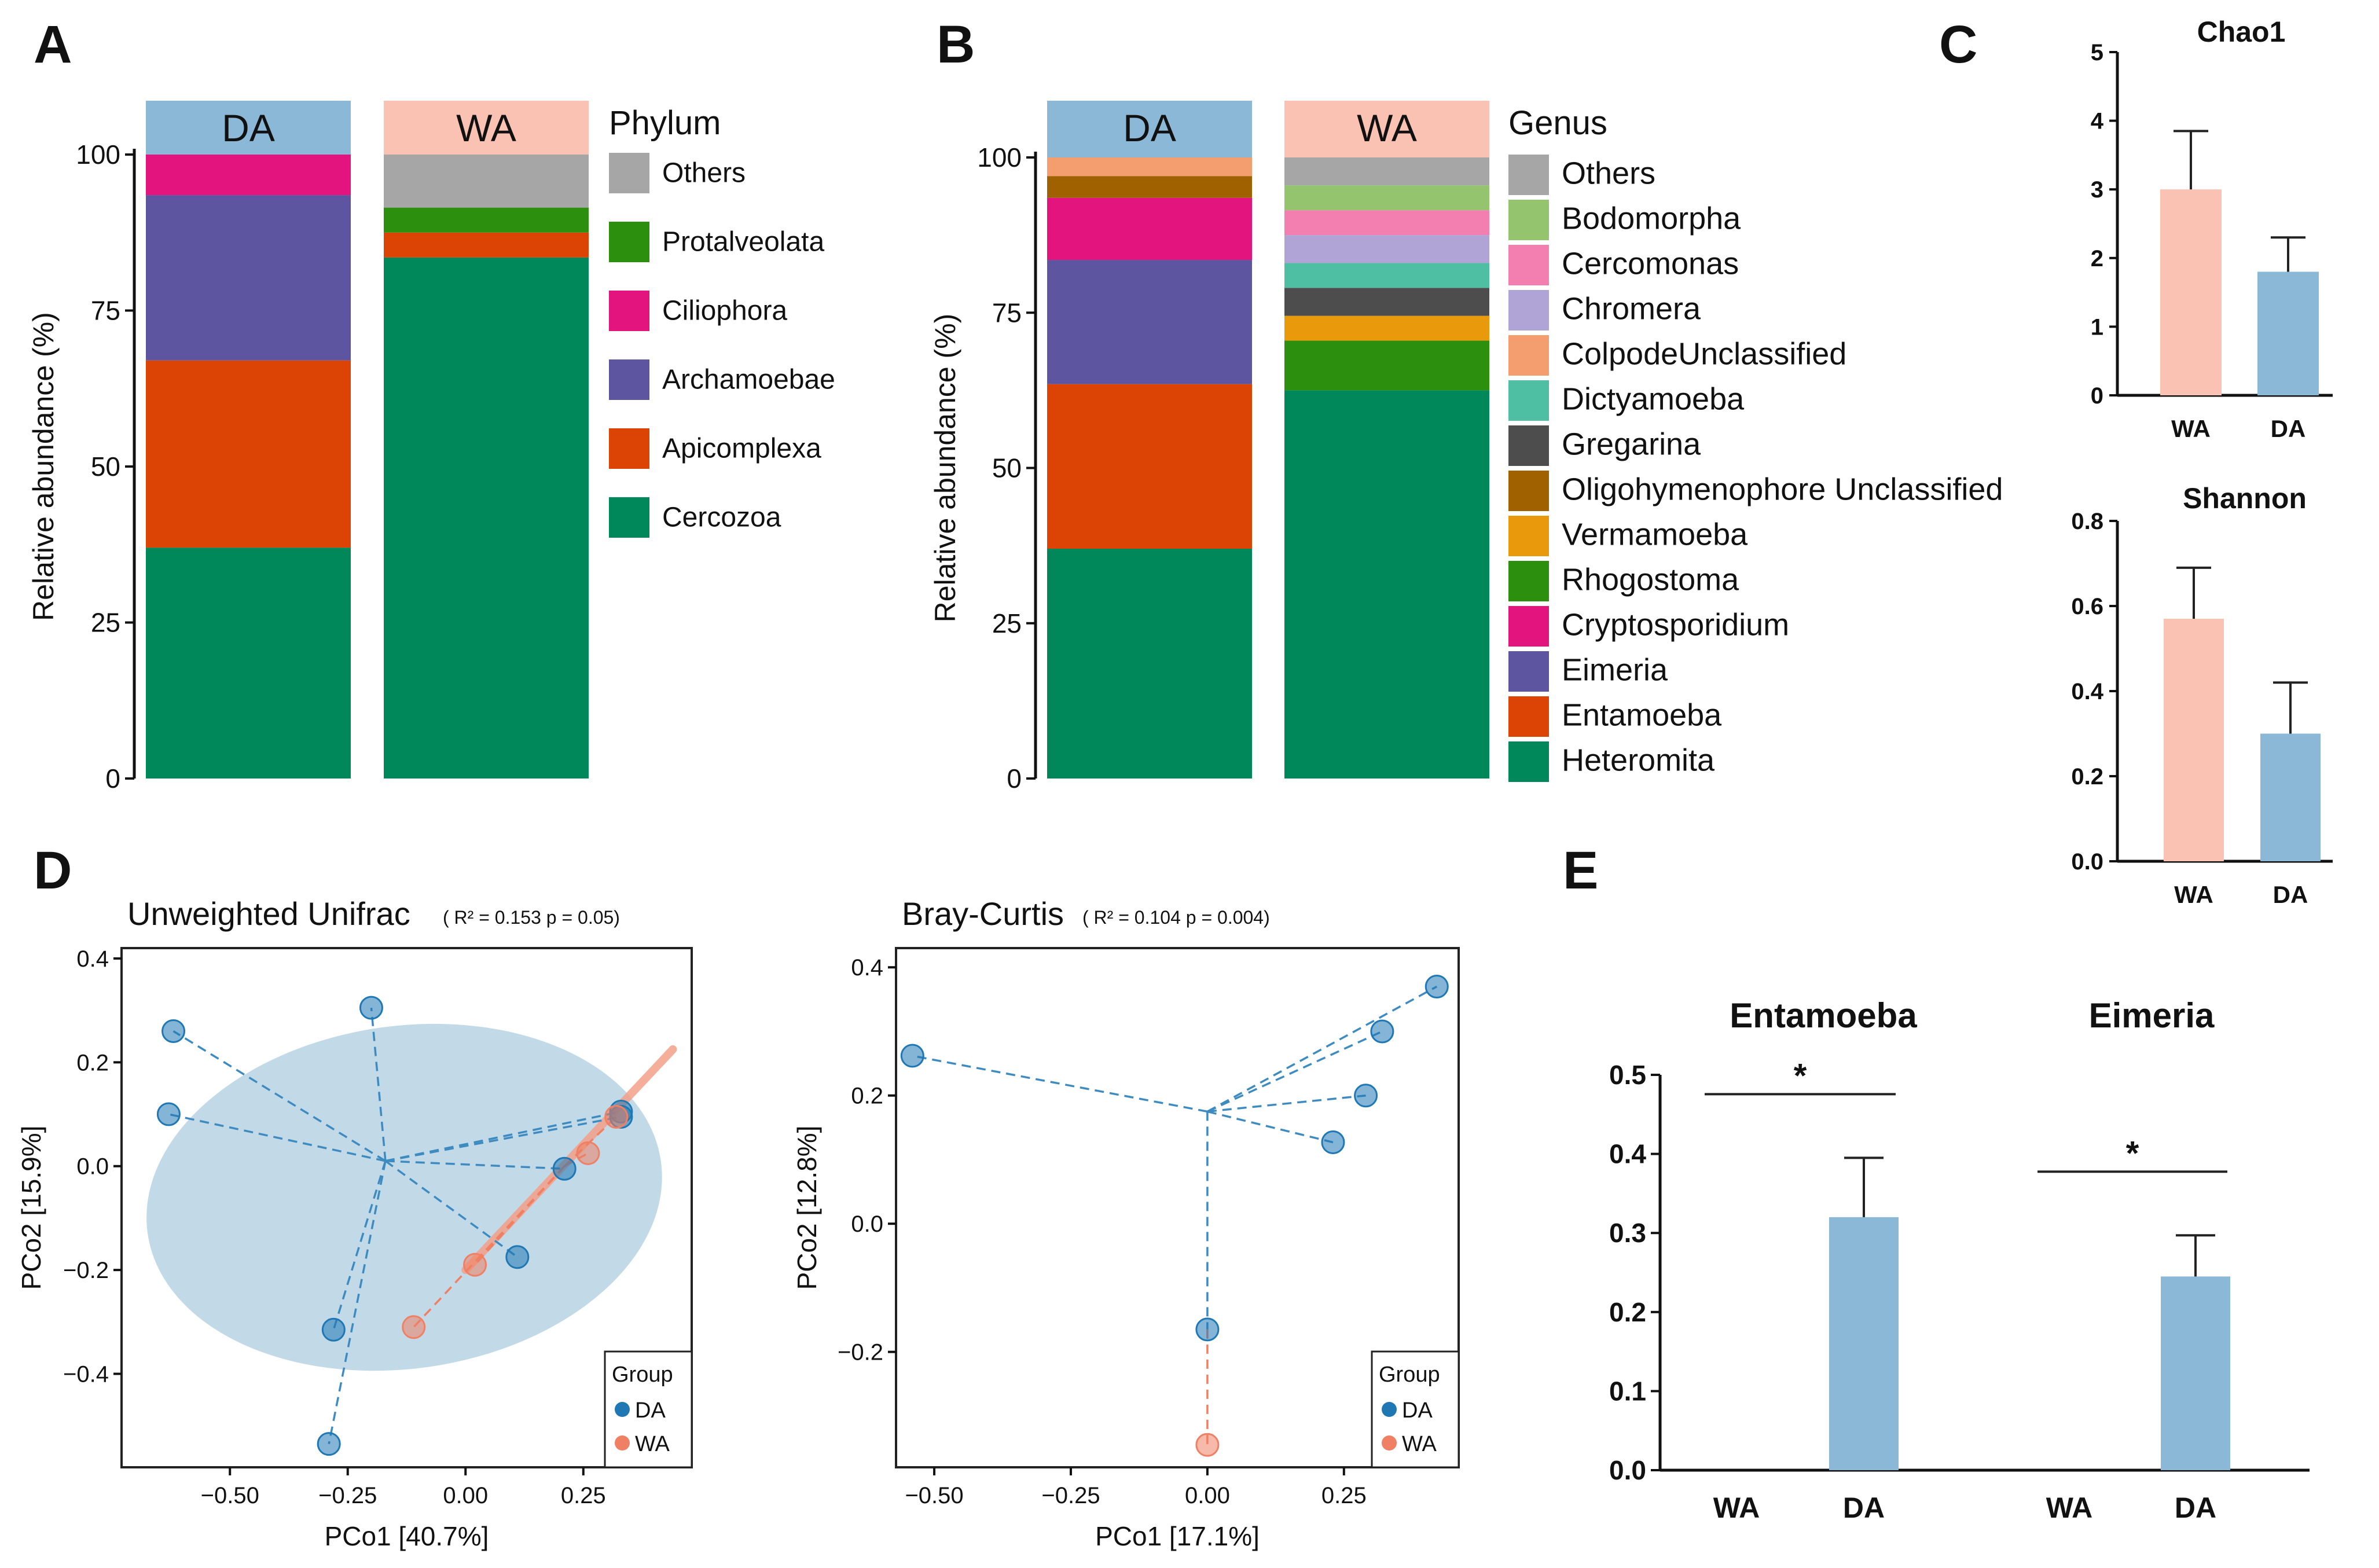  Describe the element at coordinates (1528, 536) in the screenshot. I see `legend-swatch-vermamoeba` at that location.